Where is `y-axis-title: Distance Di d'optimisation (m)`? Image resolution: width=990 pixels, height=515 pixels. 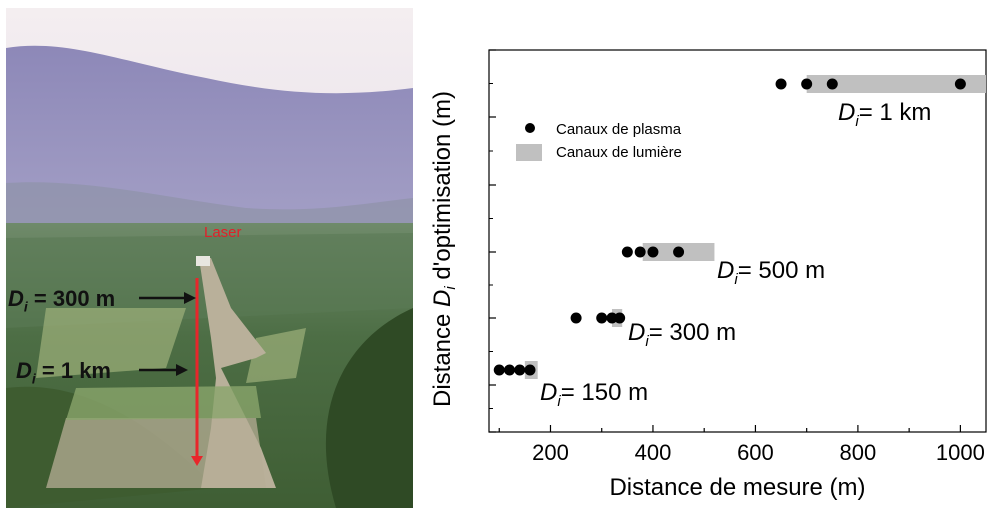
y-axis-title: Distance Di d'optimisation (m) is located at coordinates (444, 249).